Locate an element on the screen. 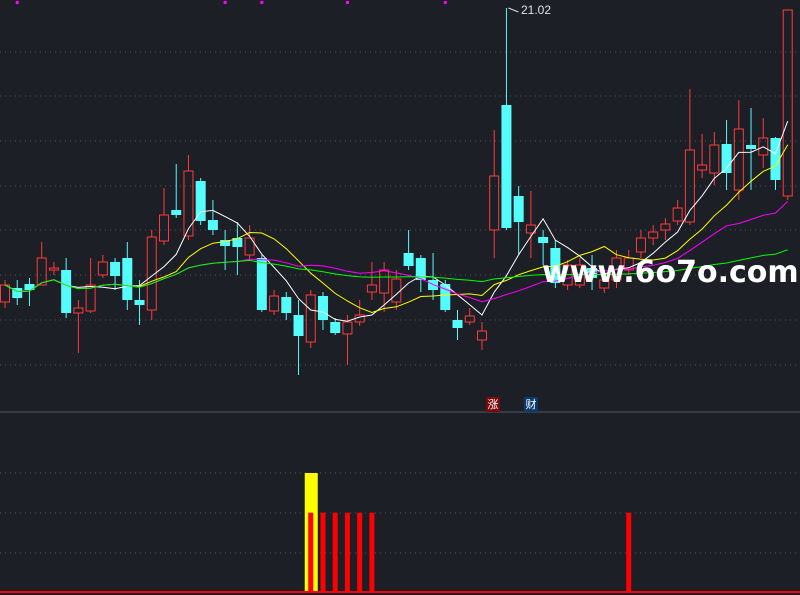  zhang-badge: 涨 is located at coordinates (493, 404).